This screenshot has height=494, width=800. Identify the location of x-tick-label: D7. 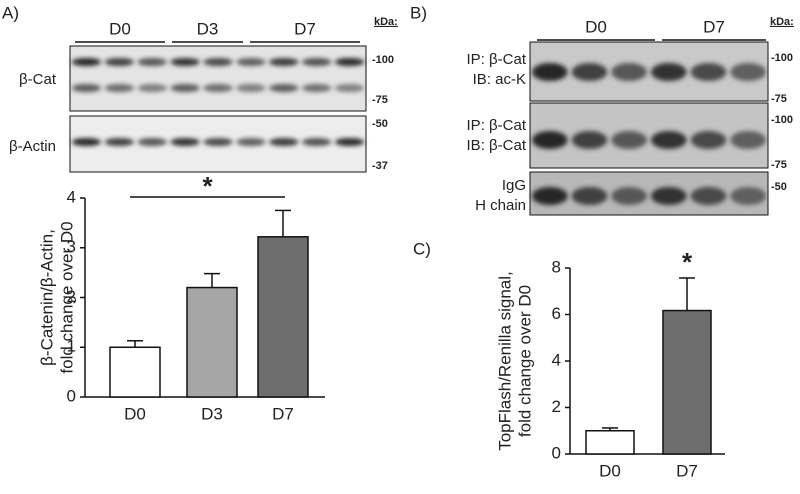
(687, 470).